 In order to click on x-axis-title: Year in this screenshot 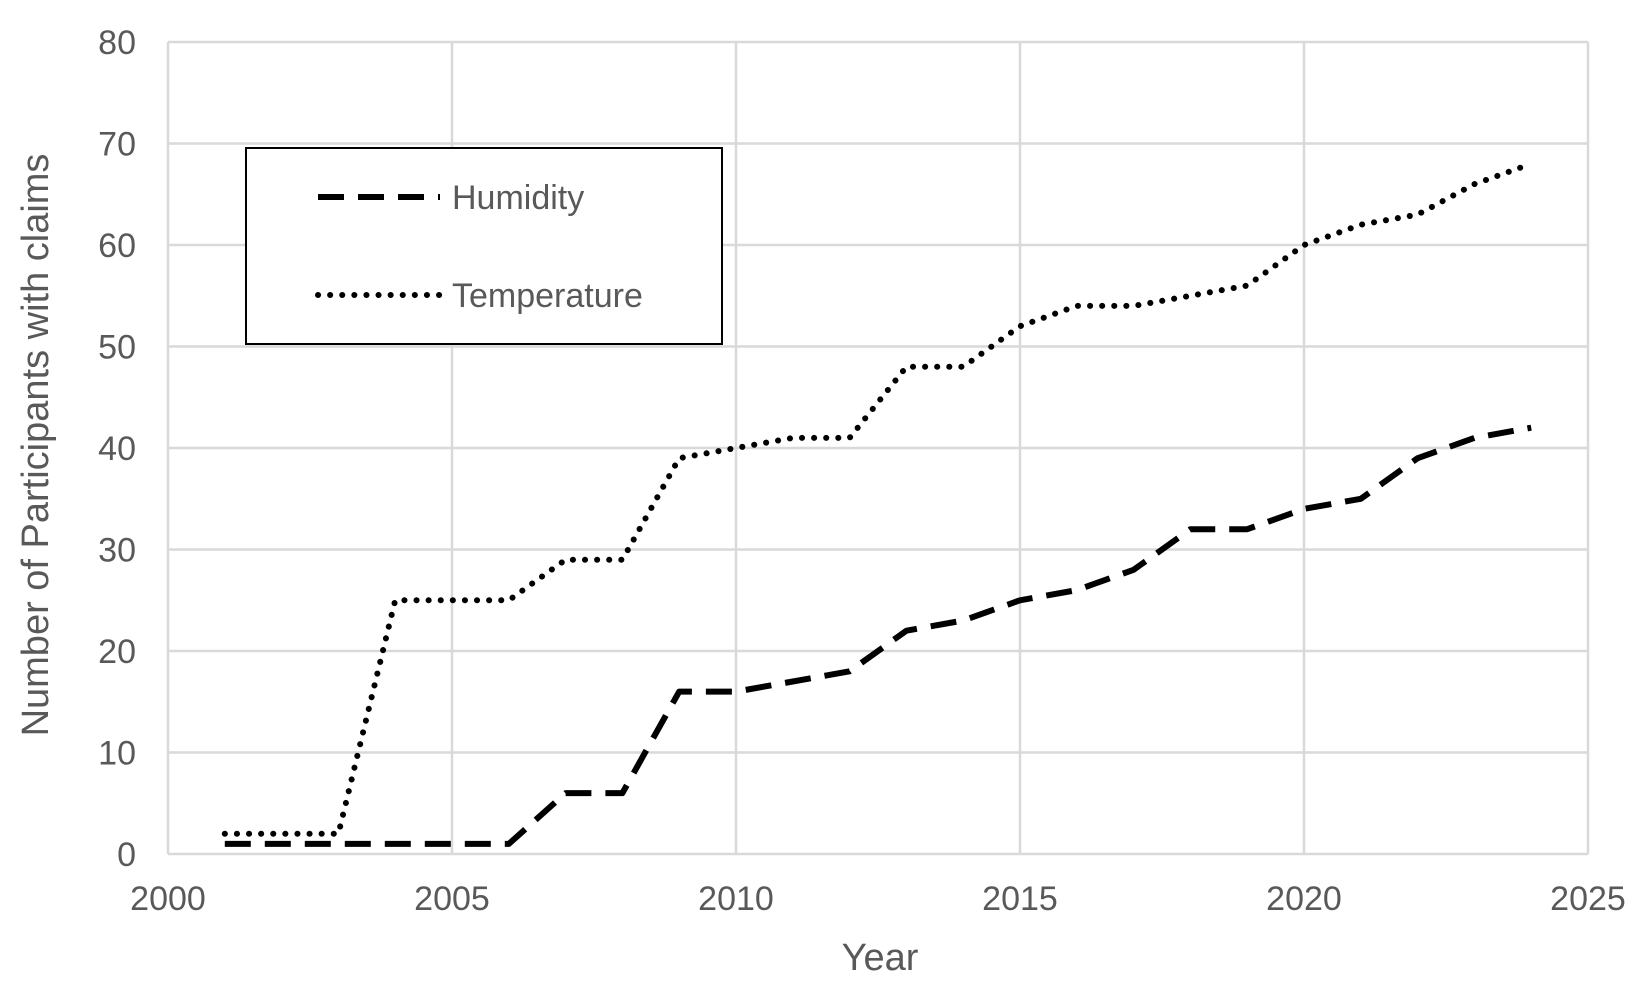, I will do `click(880, 958)`.